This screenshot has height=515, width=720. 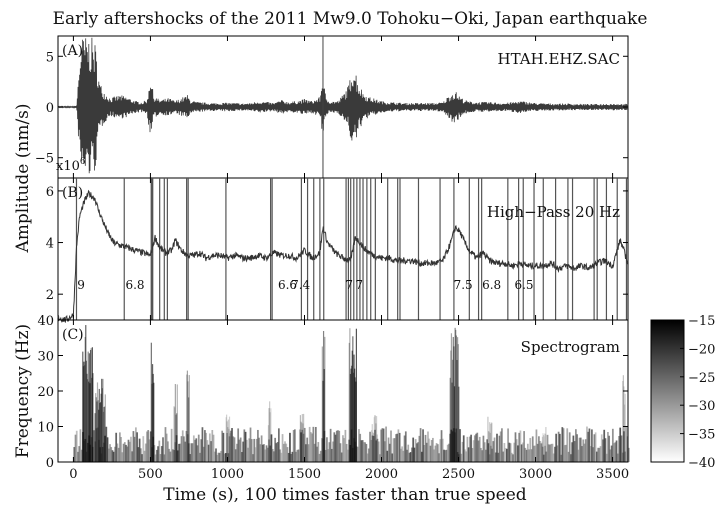 I want to click on y-axis-label-frequency: Frequency (Hz), so click(x=23, y=391).